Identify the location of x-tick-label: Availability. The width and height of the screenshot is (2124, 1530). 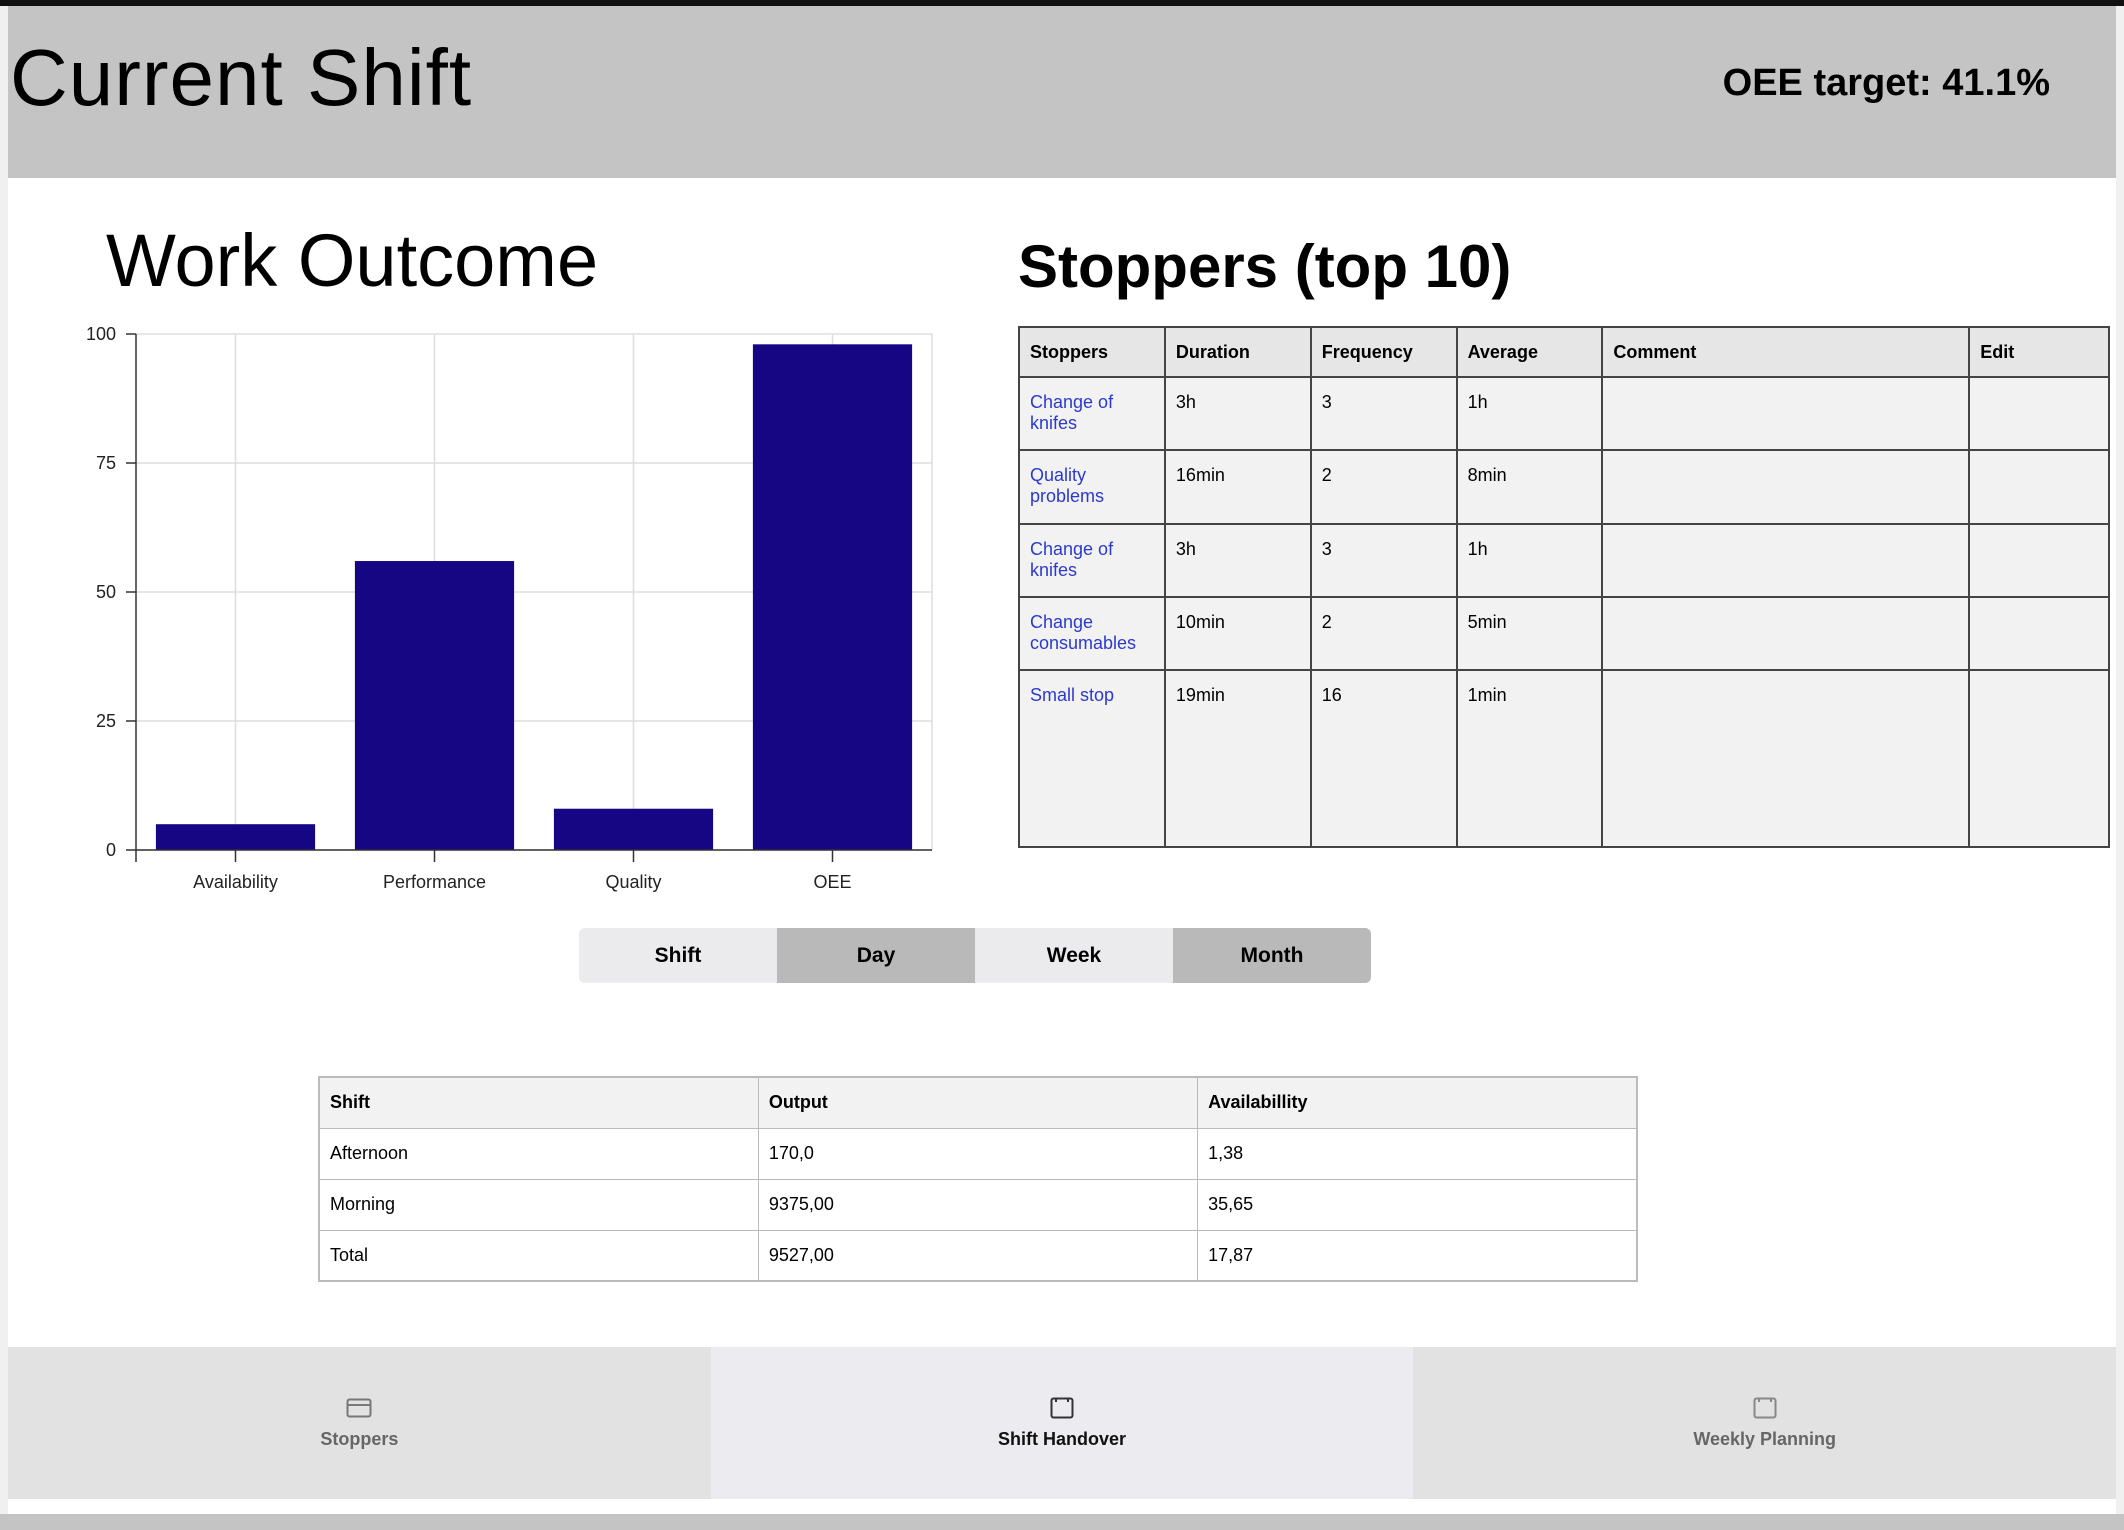
(235, 882).